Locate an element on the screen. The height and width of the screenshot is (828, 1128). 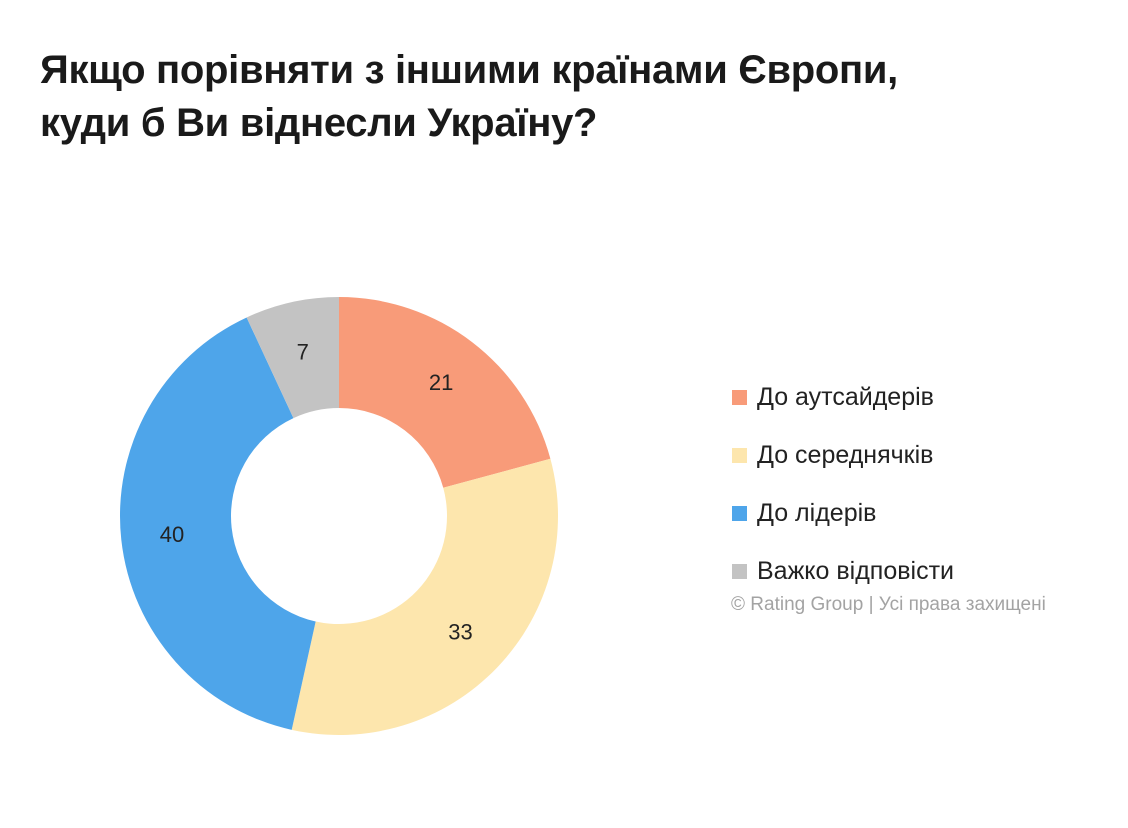
legend-item-outsiders: До аутсайдерів is located at coordinates (843, 397).